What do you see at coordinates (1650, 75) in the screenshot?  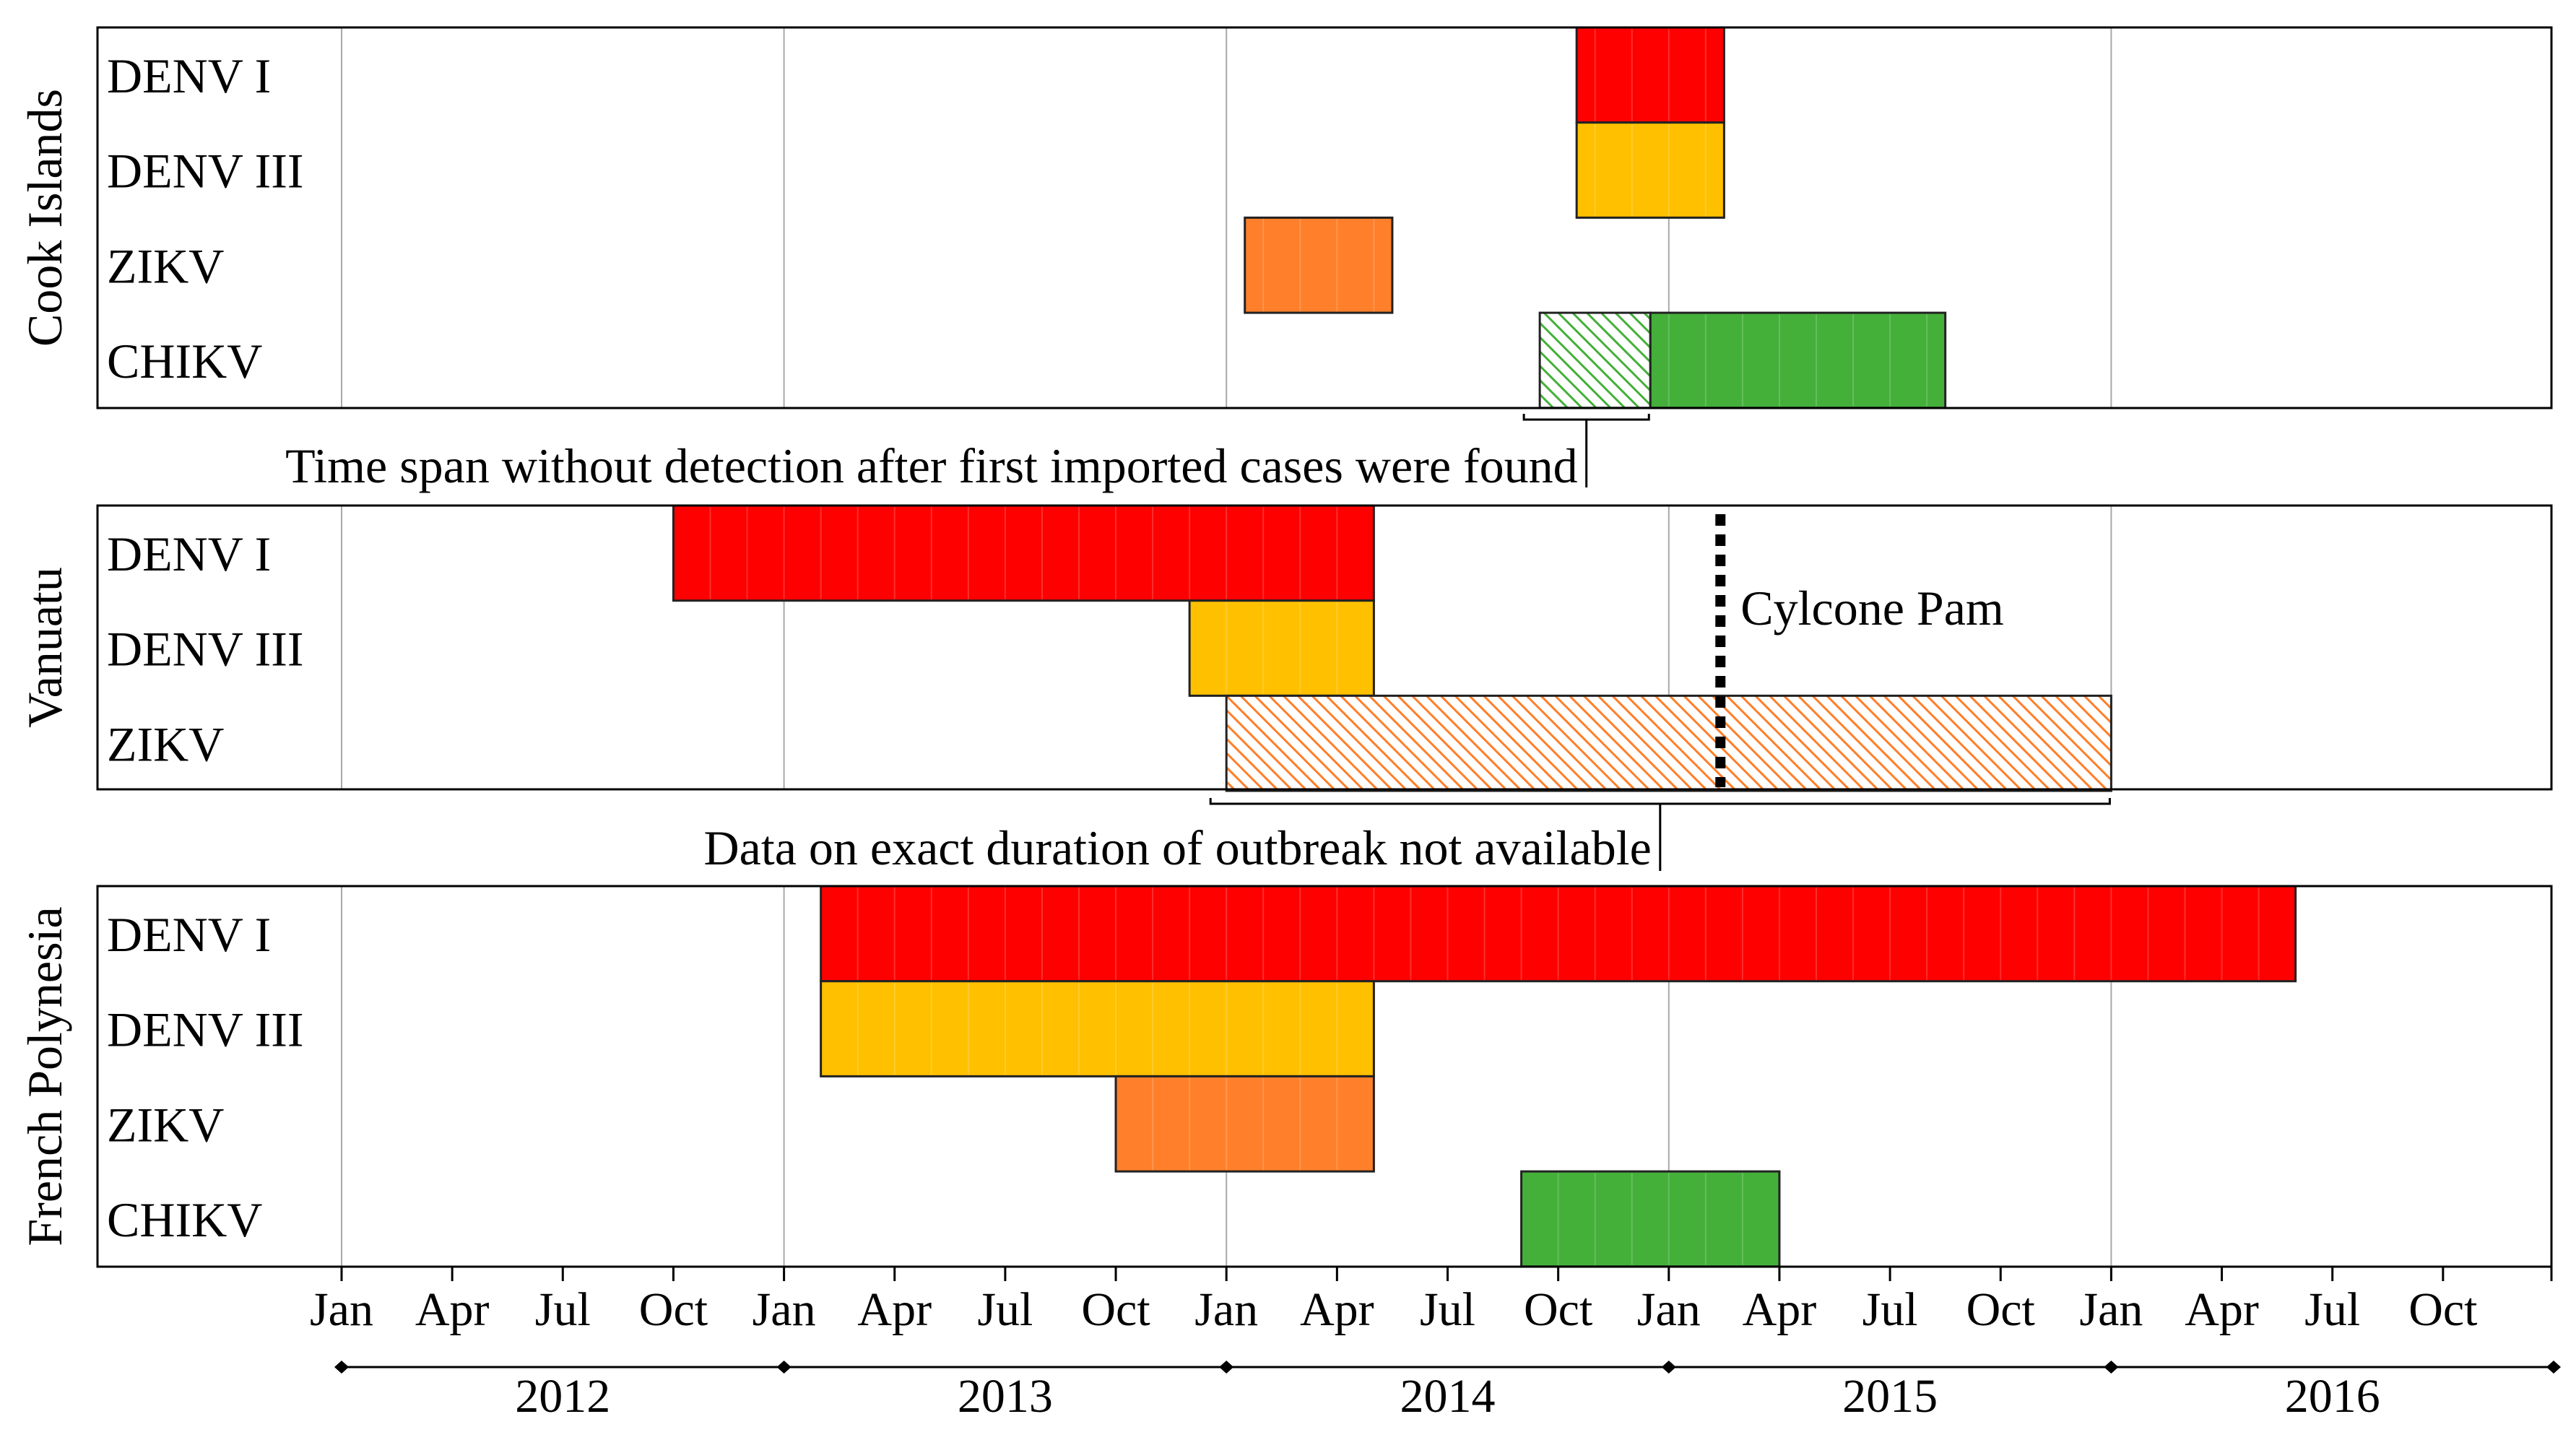 I see `bar-cook-islands-denv-i` at bounding box center [1650, 75].